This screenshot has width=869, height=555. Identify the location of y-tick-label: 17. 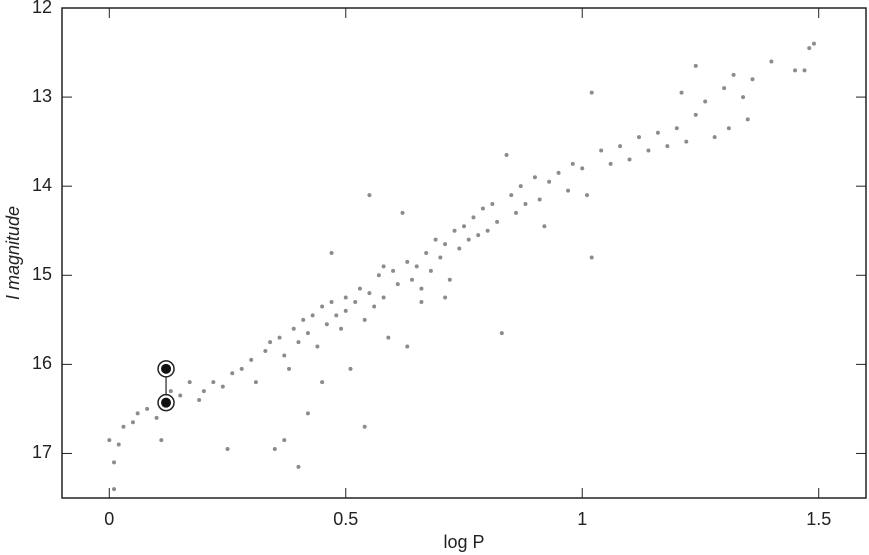
(42, 452).